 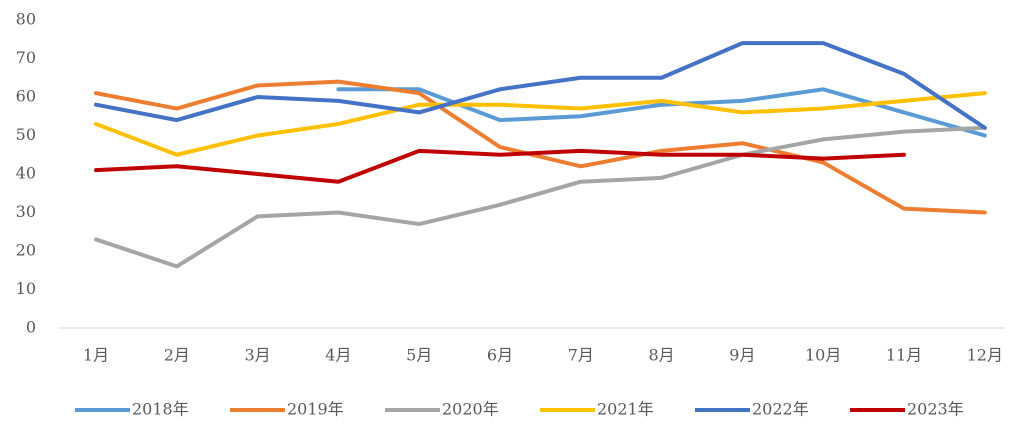 I want to click on x-tick-label: 7月, so click(x=581, y=355).